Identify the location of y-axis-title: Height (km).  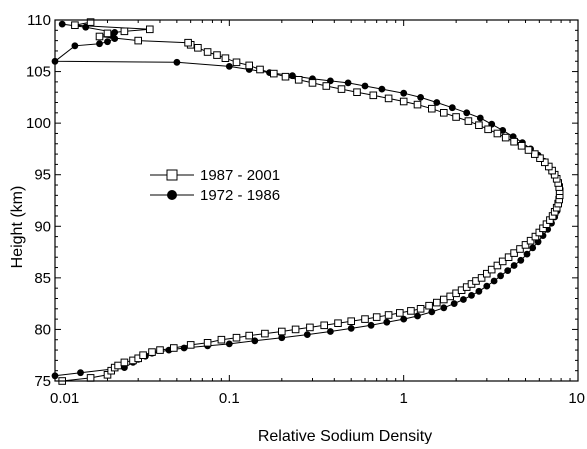
(17, 227).